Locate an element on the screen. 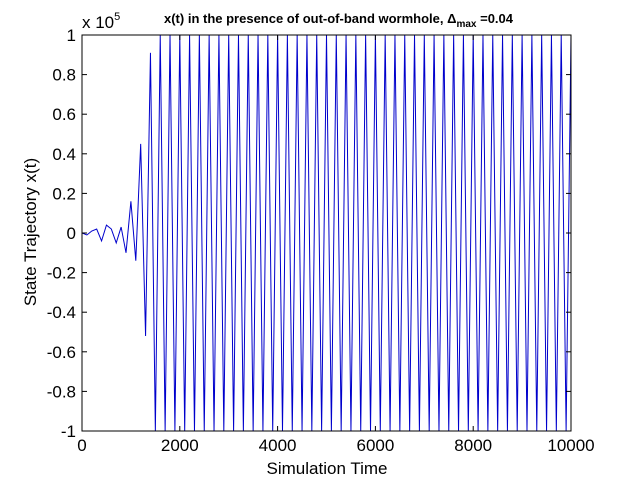 The image size is (630, 484). y-tick-label: 1 is located at coordinates (71, 35).